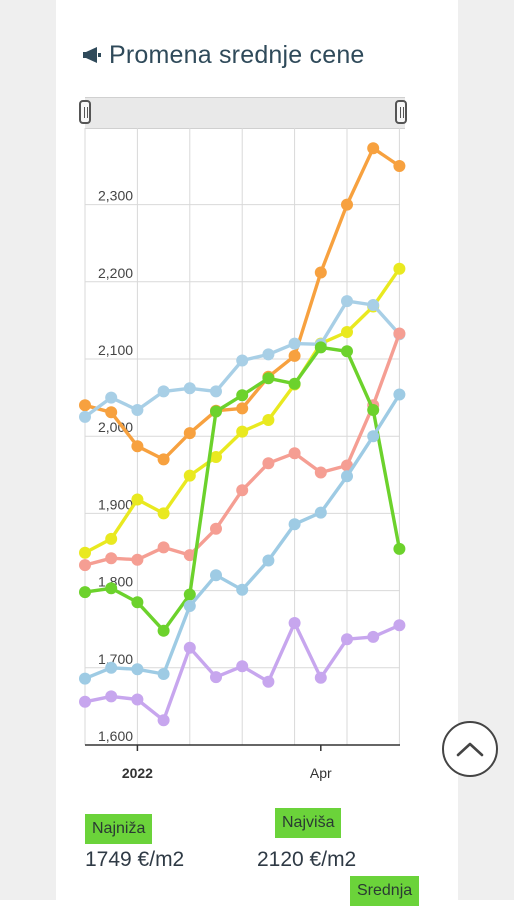  What do you see at coordinates (115, 736) in the screenshot?
I see `y-tick-label: 1,600` at bounding box center [115, 736].